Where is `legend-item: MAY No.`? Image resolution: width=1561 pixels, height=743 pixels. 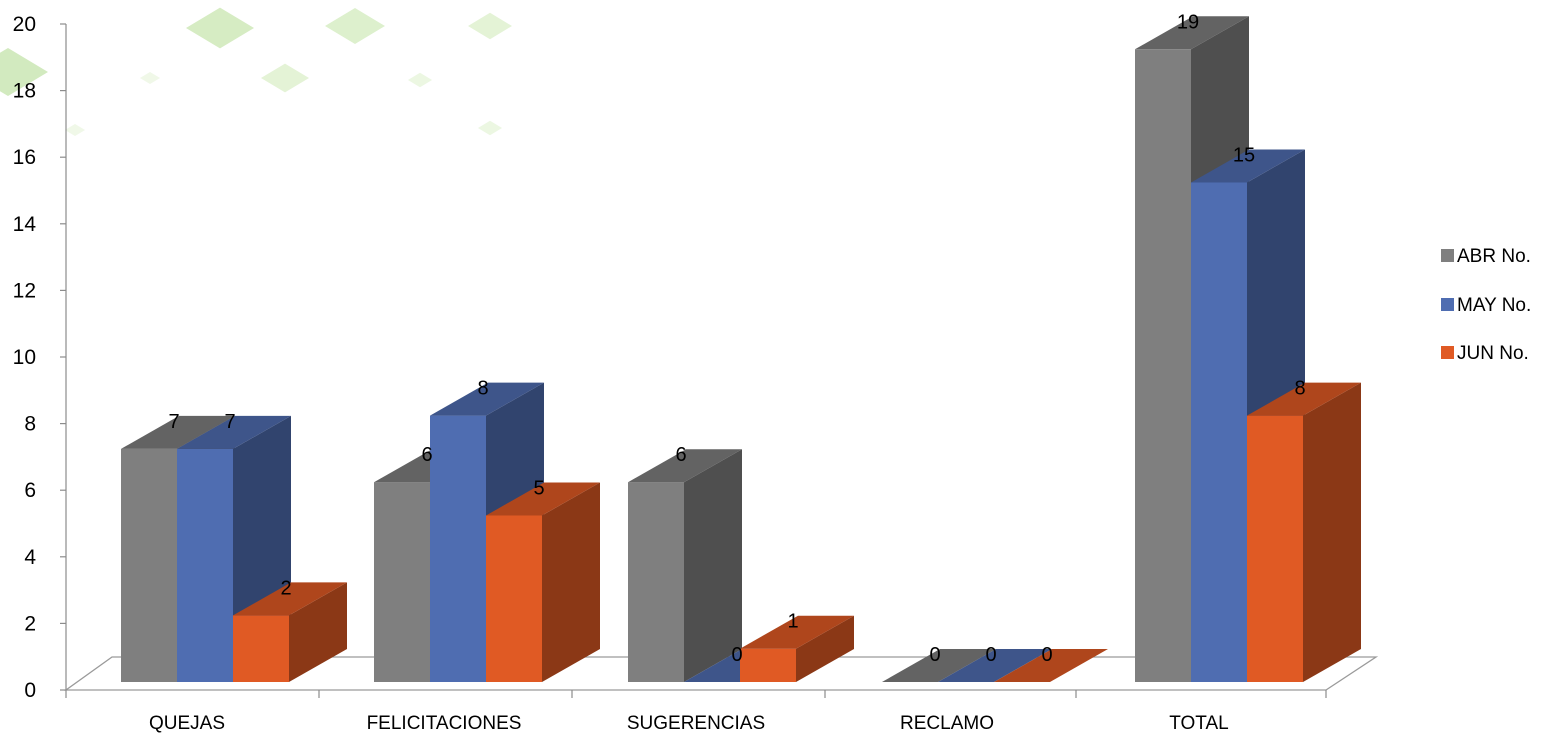 legend-item: MAY No. is located at coordinates (1486, 305).